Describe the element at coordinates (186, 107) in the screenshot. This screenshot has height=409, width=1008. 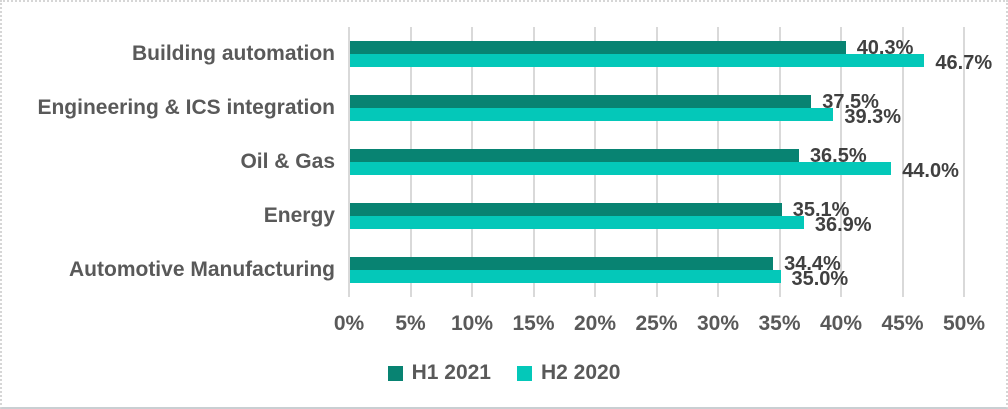
I see `category-label: Engineering & ICS integration` at that location.